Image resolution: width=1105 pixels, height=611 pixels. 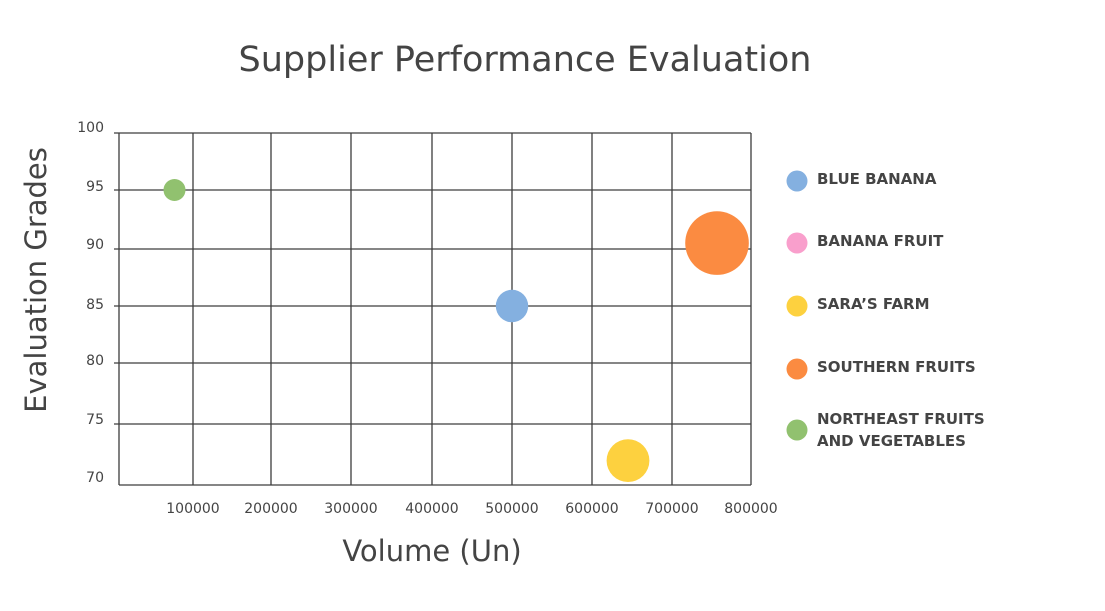 I want to click on legend-label: BANANA FRUIT, so click(x=880, y=241).